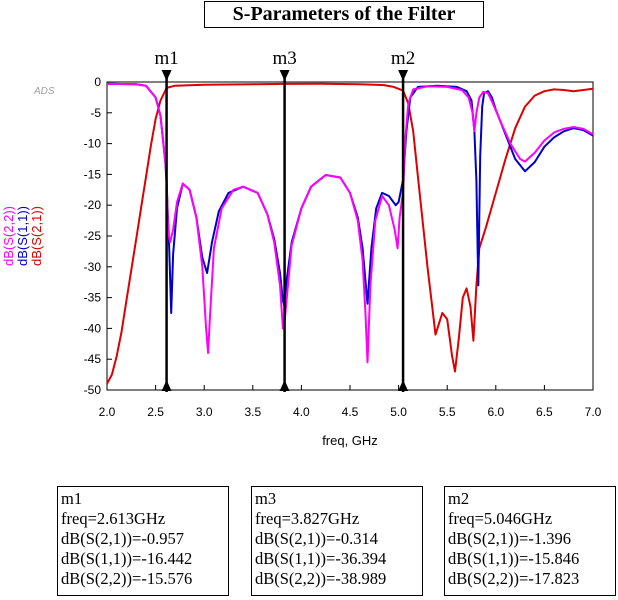 This screenshot has width=618, height=600. Describe the element at coordinates (93, 205) in the screenshot. I see `y-tick-label: -20` at that location.